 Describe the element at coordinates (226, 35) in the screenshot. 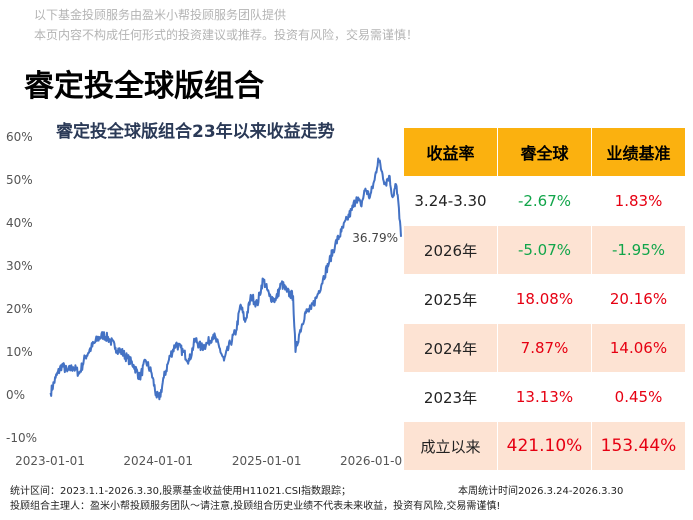

I see `disclaimer-line-2: 本页内容不构成任何形式的投资建议或推荐。投资有风险，交易需谨慎！` at that location.